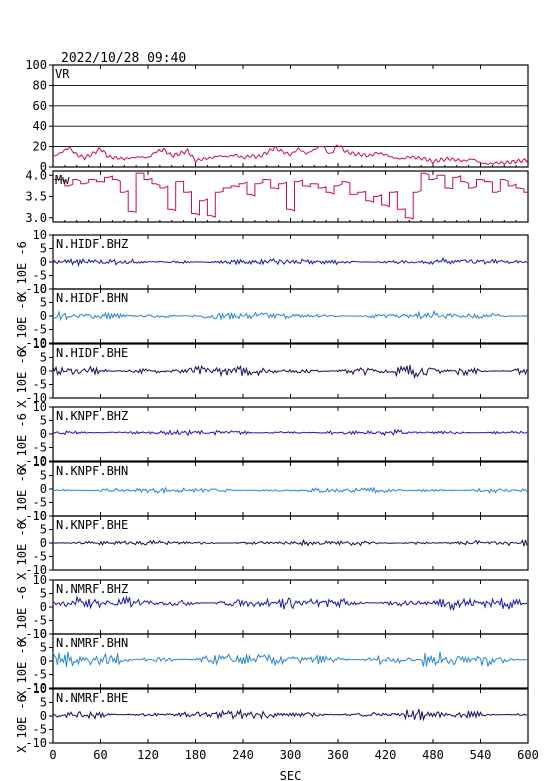 Image resolution: width=554 pixels, height=781 pixels. Describe the element at coordinates (92, 353) in the screenshot. I see `trace-label: N.HIDF.BHE` at that location.